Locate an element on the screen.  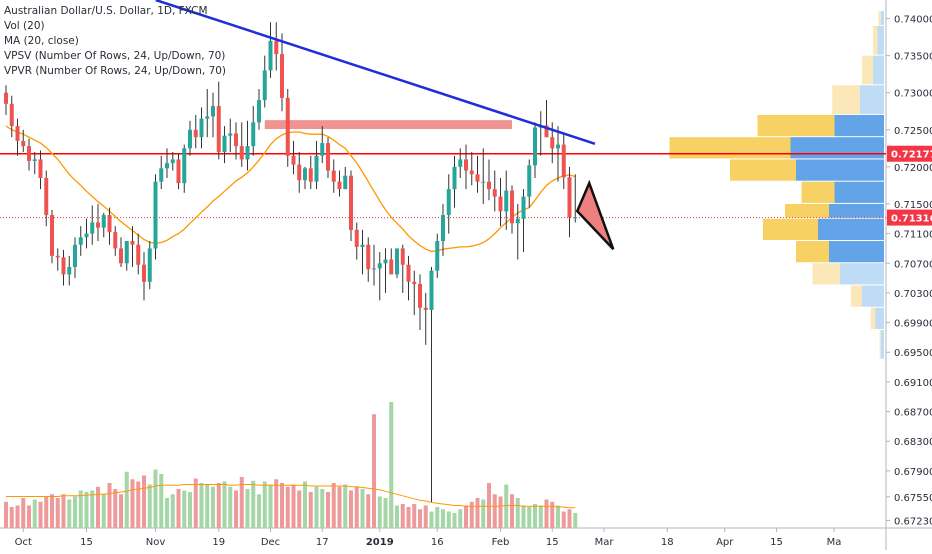
time-tick-label: Apr is located at coordinates (725, 542).